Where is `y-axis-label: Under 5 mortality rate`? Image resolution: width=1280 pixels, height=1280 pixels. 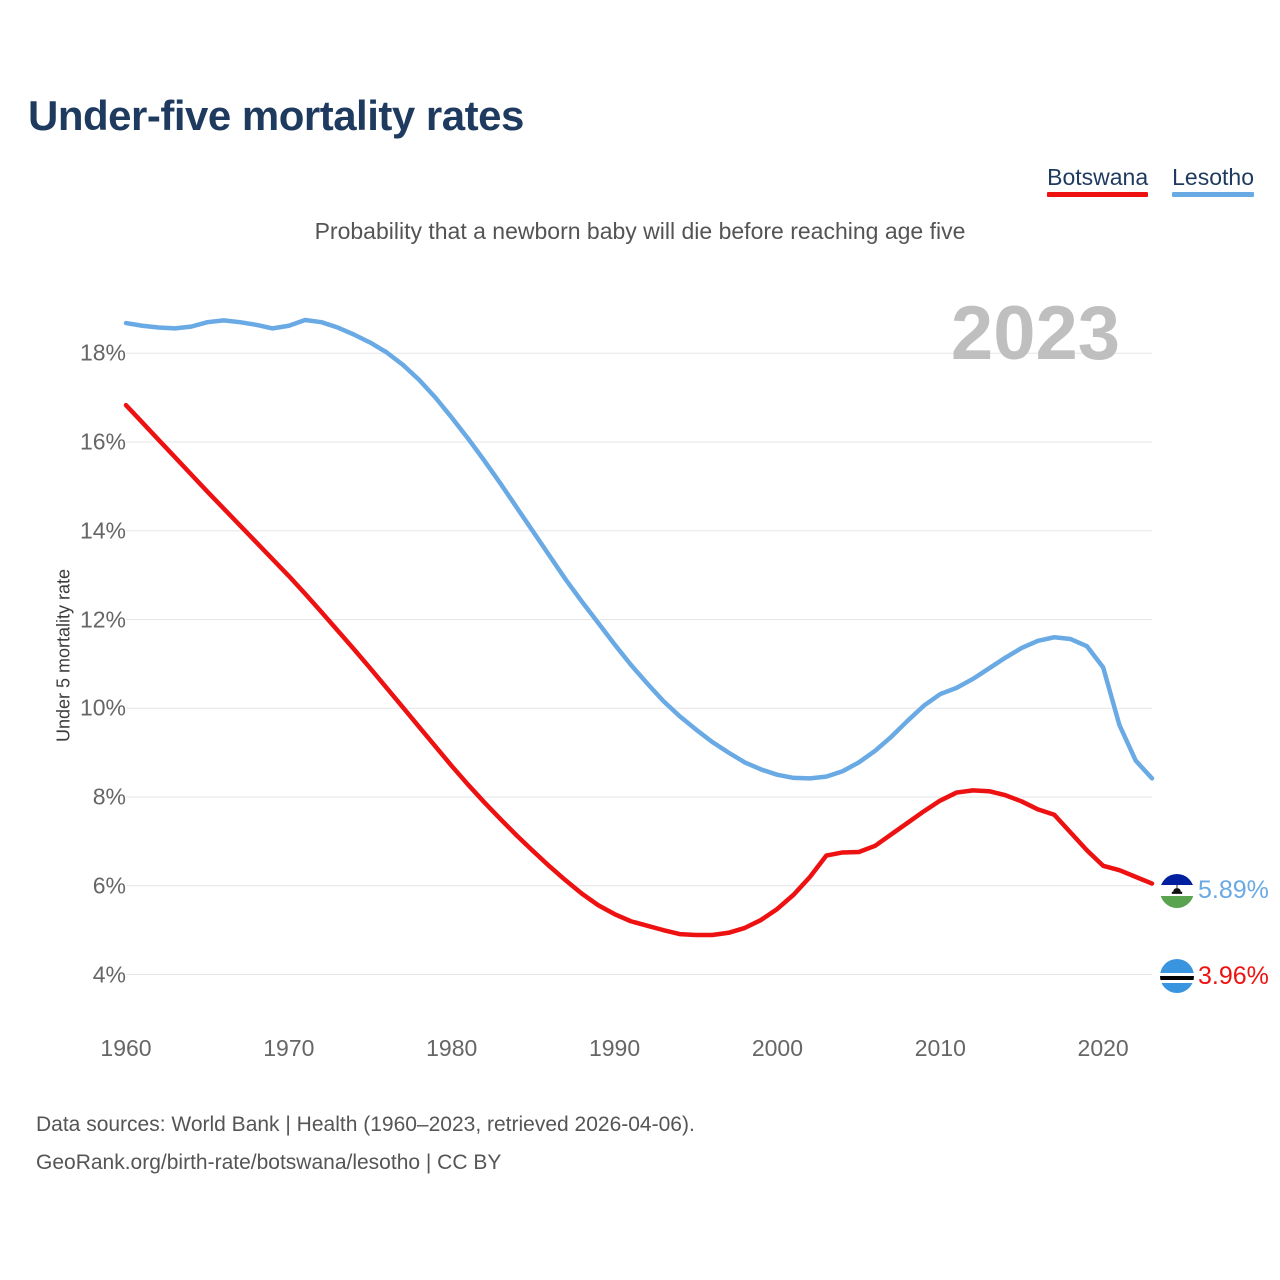
y-axis-label: Under 5 mortality rate is located at coordinates (63, 655).